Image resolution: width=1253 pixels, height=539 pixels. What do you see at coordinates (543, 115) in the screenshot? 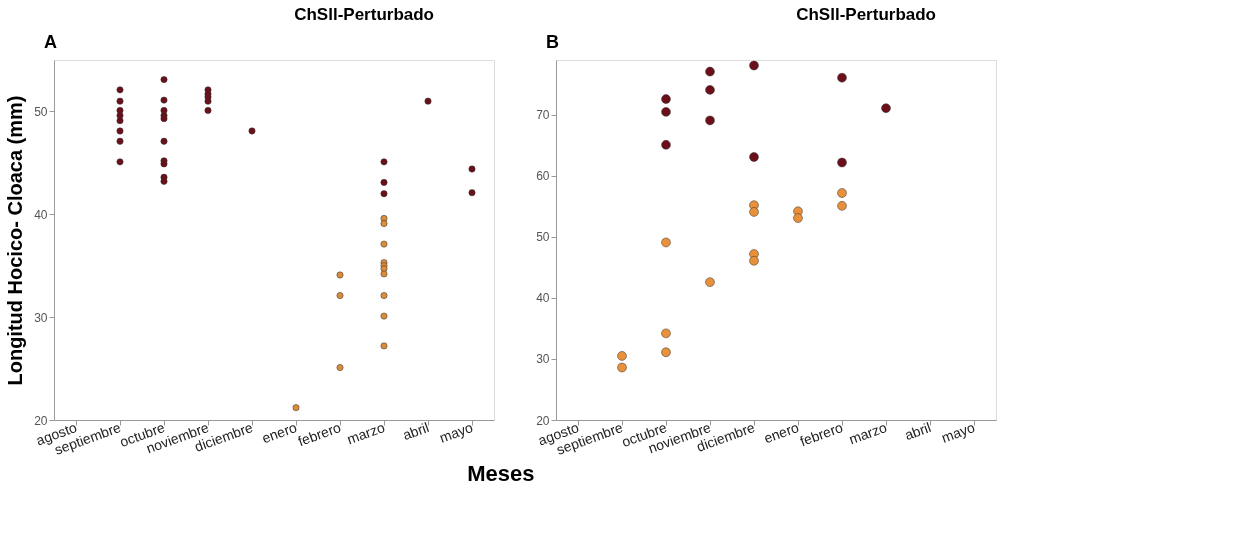
I see `y-tick-label: 70` at bounding box center [543, 115].